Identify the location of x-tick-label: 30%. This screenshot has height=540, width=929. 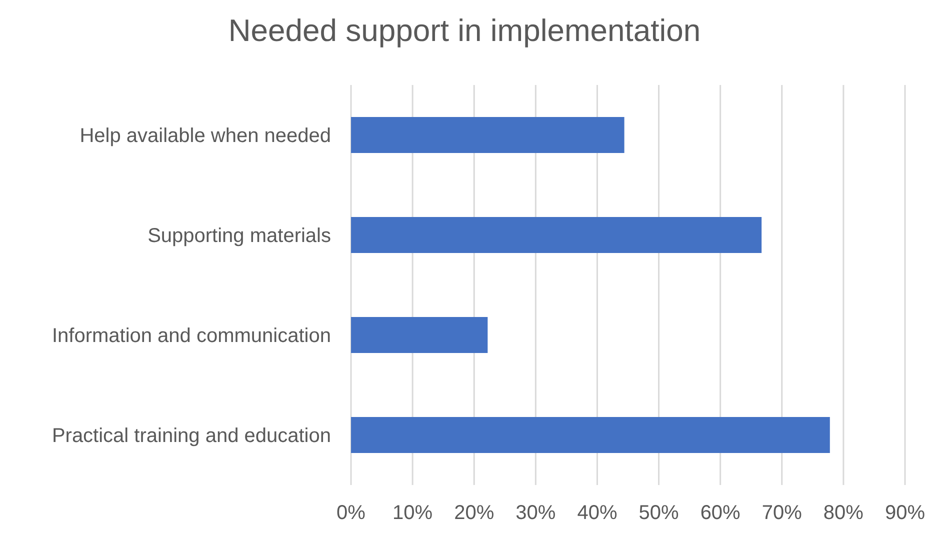
(536, 513).